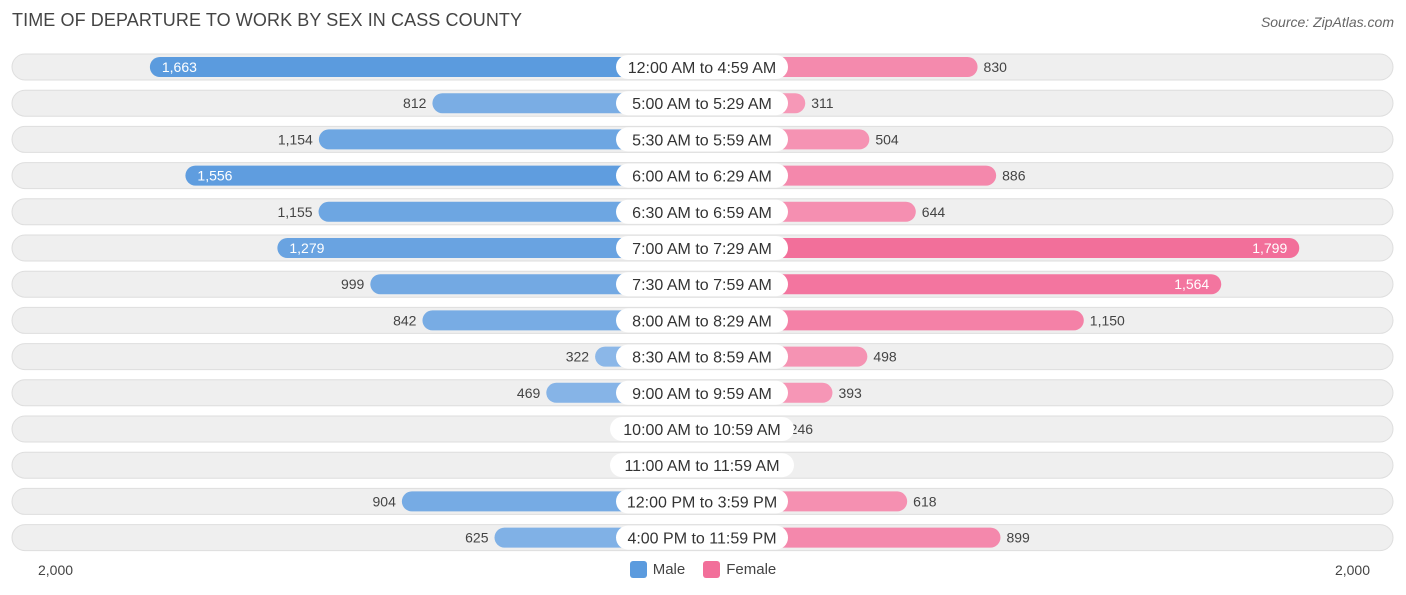 This screenshot has height=595, width=1406. I want to click on category-label: 5:30 AM to 5:59 AM, so click(702, 140).